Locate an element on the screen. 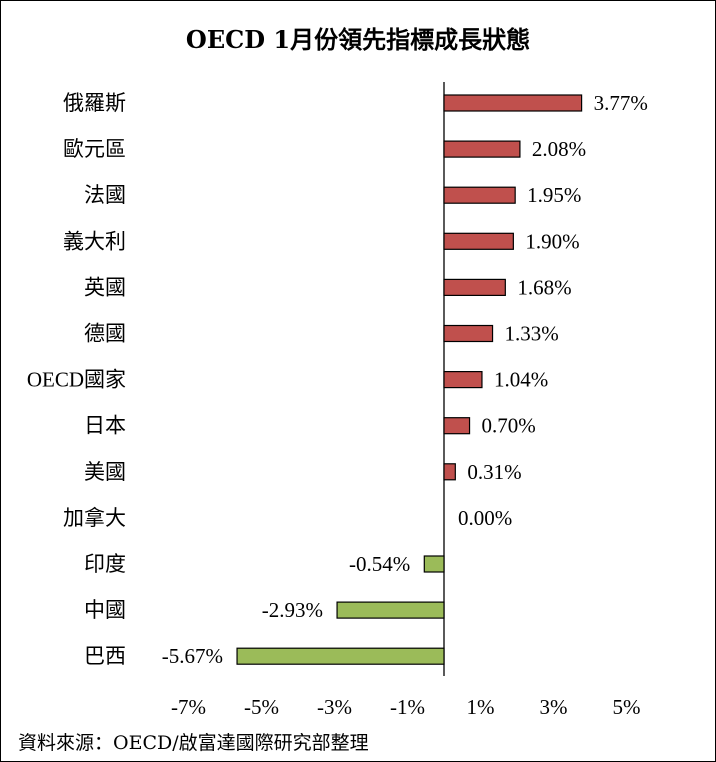  category-label: OECD國家 is located at coordinates (76, 380).